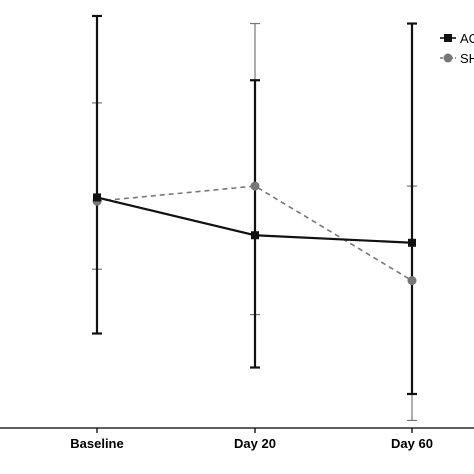  Describe the element at coordinates (457, 58) in the screenshot. I see `legend-item-sh: SH` at that location.